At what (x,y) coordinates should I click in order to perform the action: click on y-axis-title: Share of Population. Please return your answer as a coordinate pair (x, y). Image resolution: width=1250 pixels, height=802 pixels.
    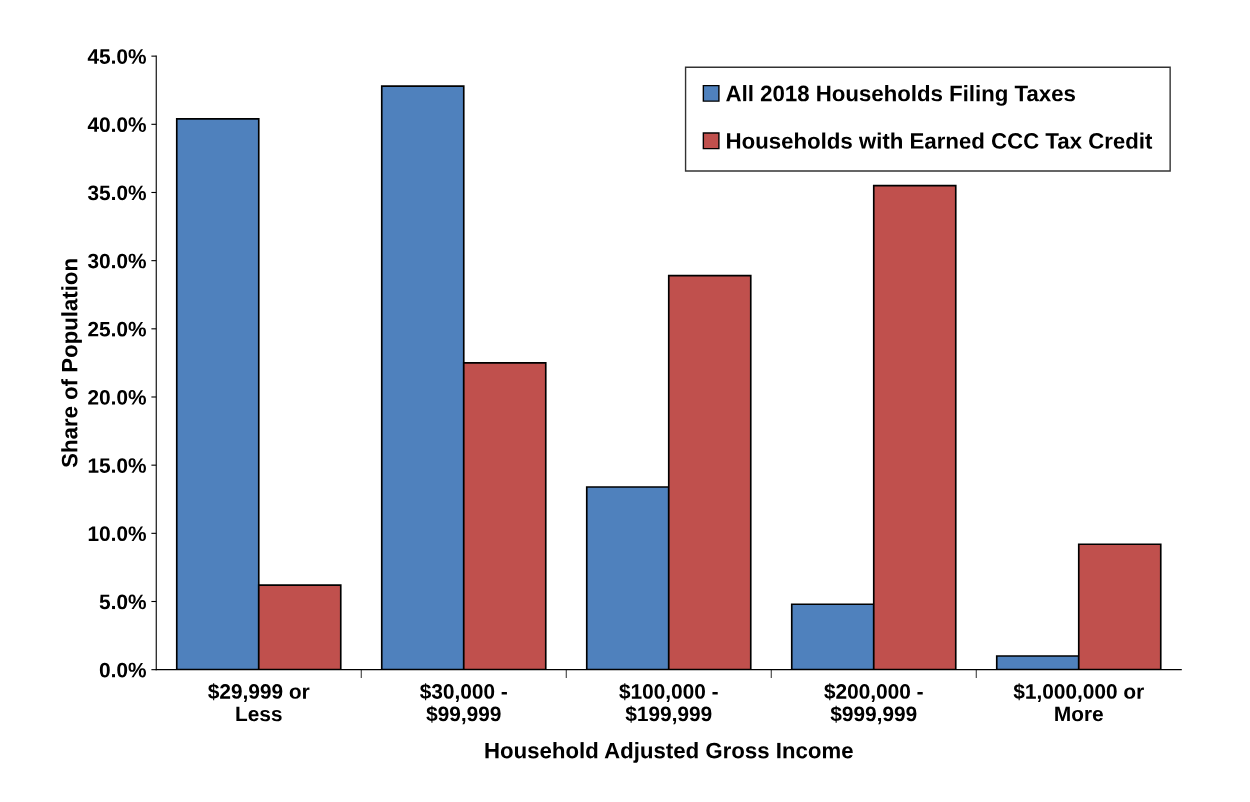
    Looking at the image, I should click on (71, 363).